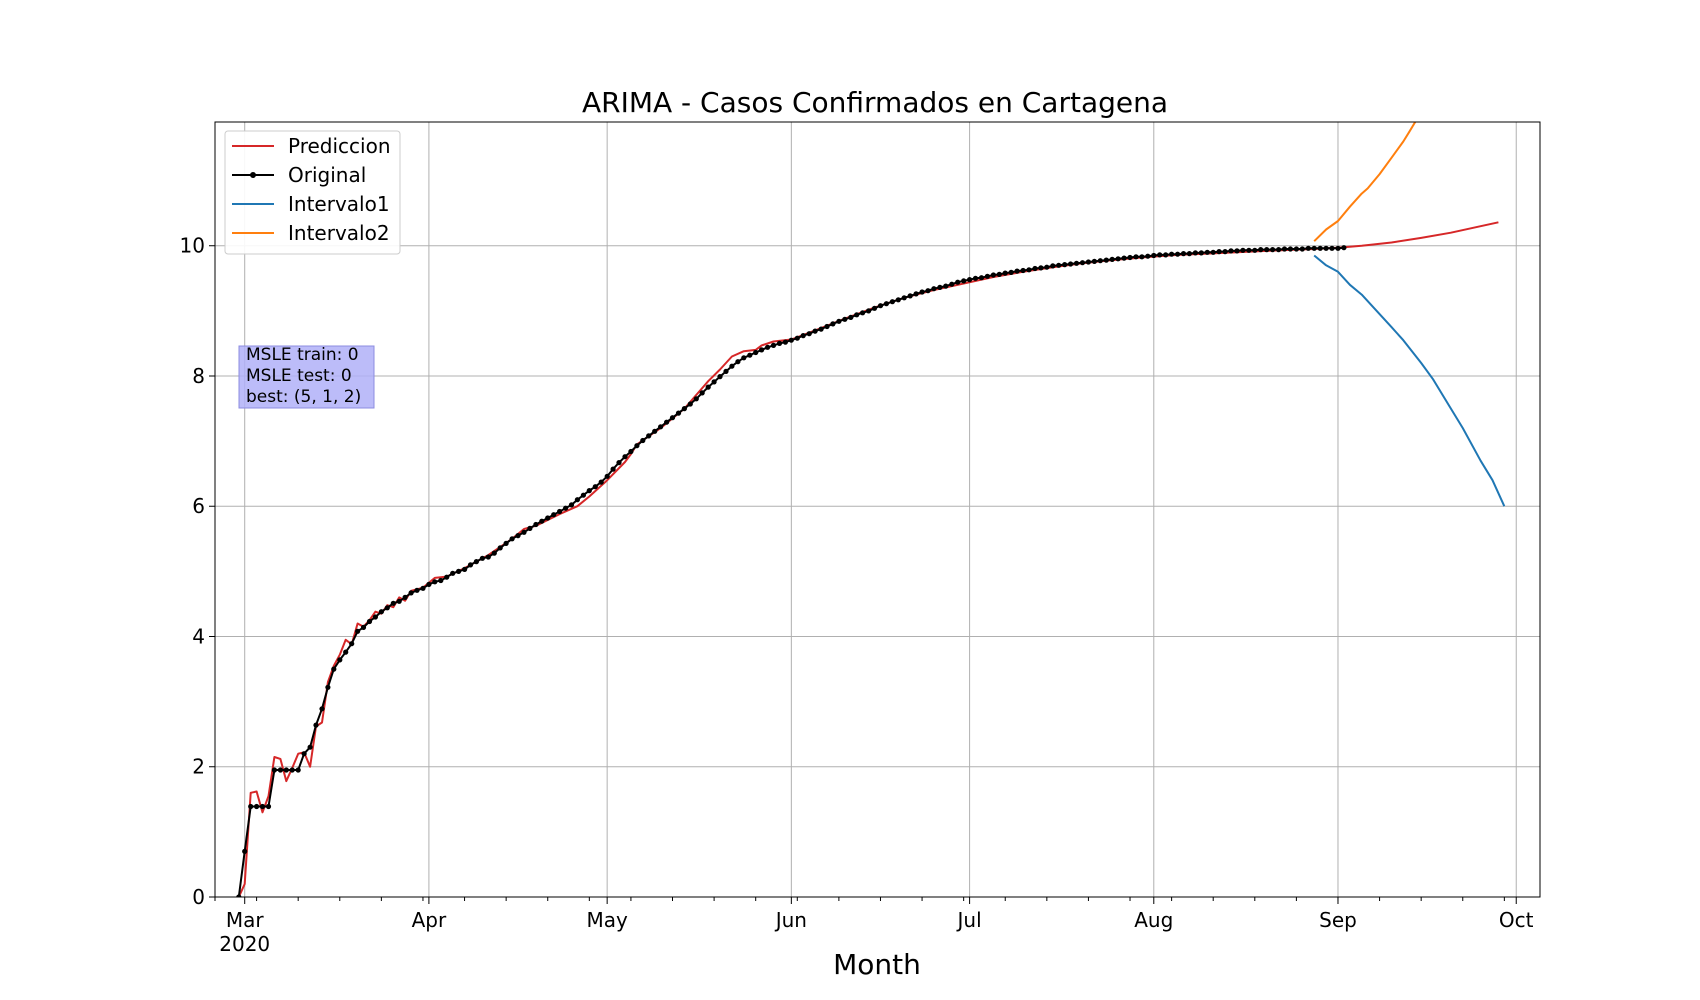  What do you see at coordinates (253, 175) in the screenshot?
I see `legend-marker-original` at bounding box center [253, 175].